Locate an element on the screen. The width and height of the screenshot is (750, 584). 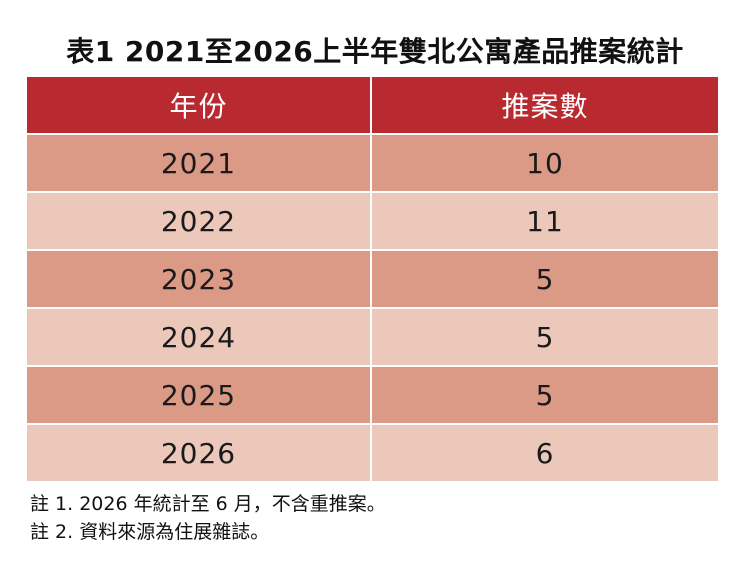
year-cell: 2024 is located at coordinates (199, 337).